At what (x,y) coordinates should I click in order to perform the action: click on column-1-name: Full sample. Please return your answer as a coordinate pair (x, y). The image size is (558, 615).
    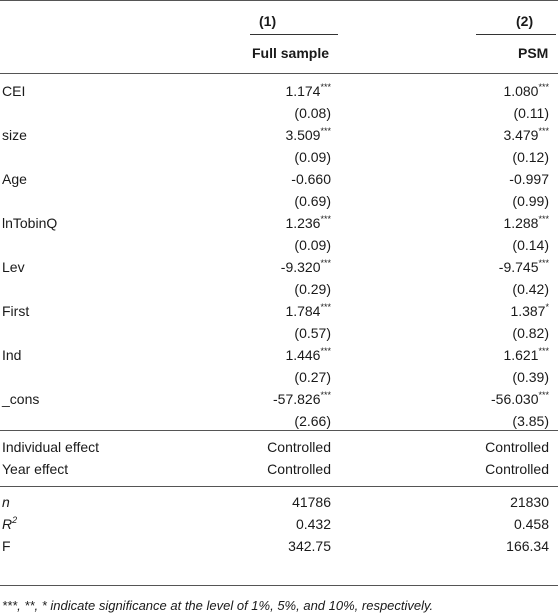
    Looking at the image, I should click on (291, 53).